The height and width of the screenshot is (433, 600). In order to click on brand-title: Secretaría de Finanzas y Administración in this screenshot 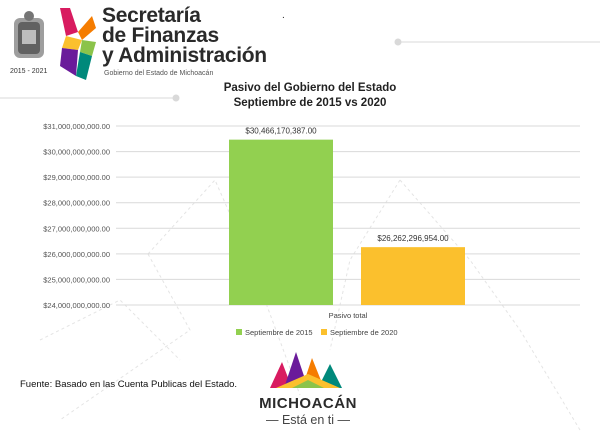, I will do `click(184, 35)`.